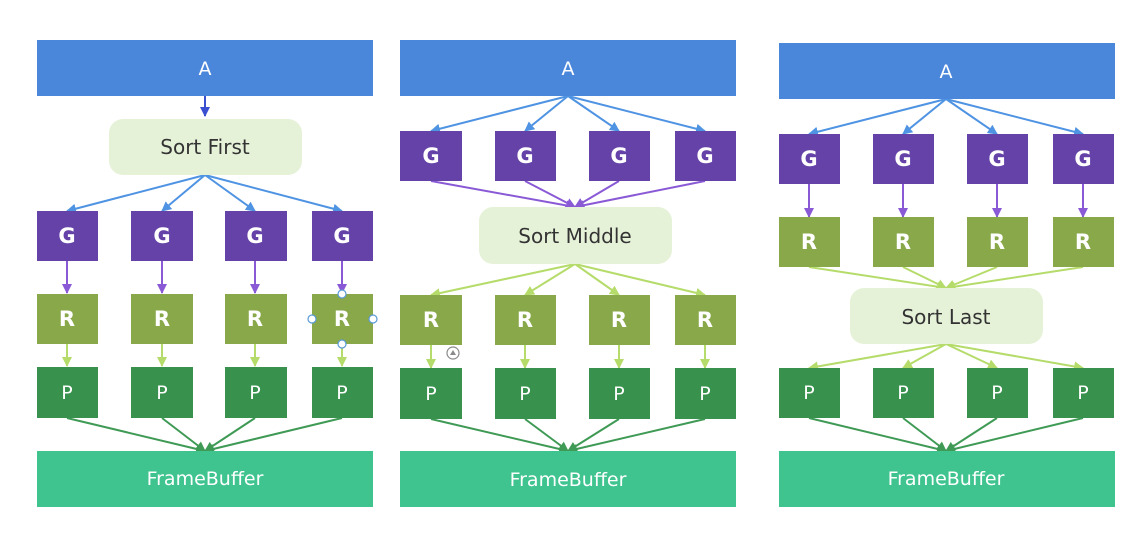  I want to click on sort-first-box: Sort First, so click(205, 147).